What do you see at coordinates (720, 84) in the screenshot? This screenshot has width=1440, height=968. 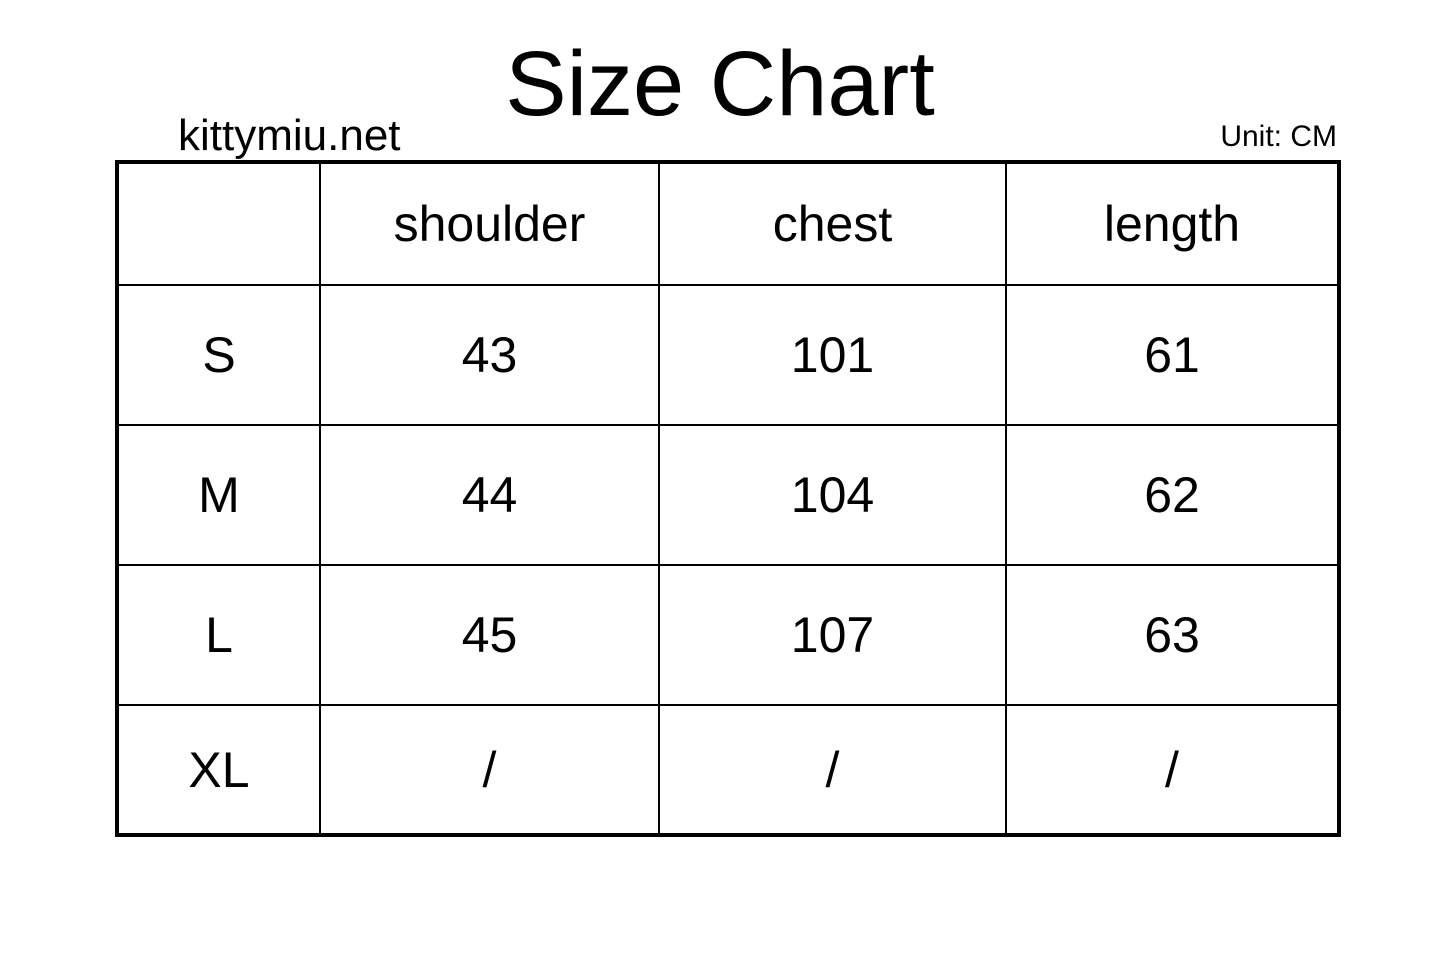 I see `page-title: Size Chart` at bounding box center [720, 84].